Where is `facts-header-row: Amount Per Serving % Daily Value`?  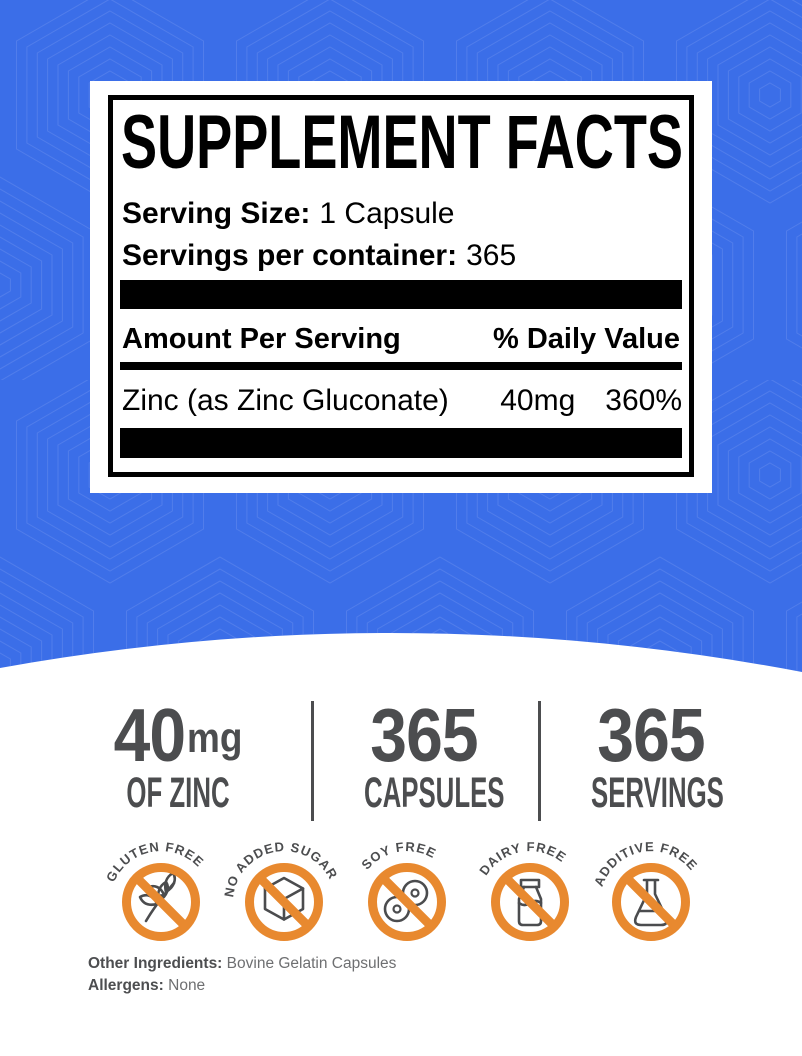 facts-header-row: Amount Per Serving % Daily Value is located at coordinates (401, 339).